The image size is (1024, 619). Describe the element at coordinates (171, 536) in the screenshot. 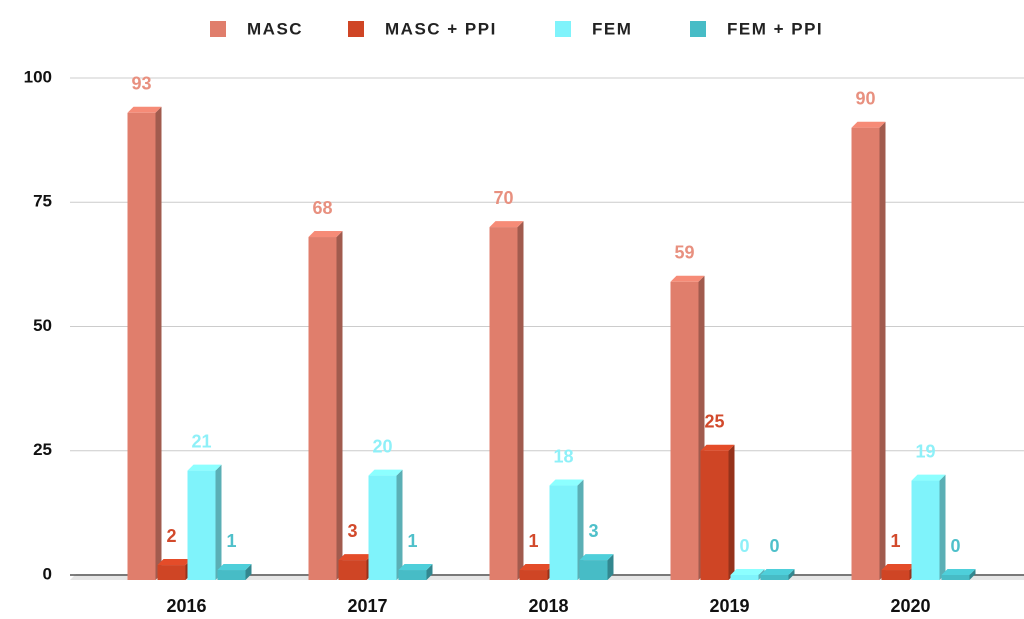

I see `data-label: 2` at that location.